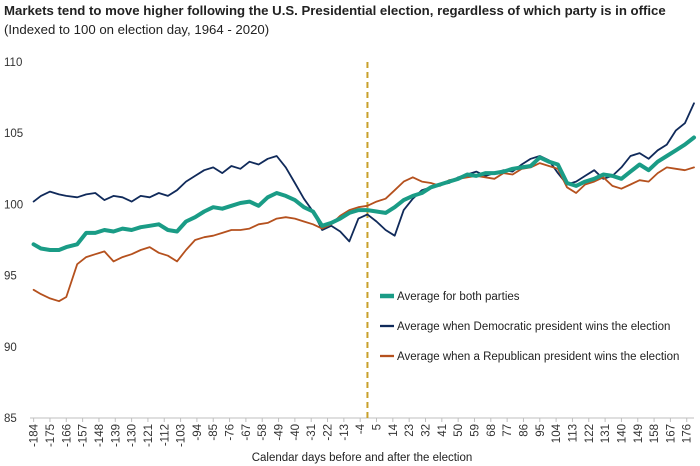  Describe the element at coordinates (443, 430) in the screenshot. I see `x-tick-label: 41` at that location.